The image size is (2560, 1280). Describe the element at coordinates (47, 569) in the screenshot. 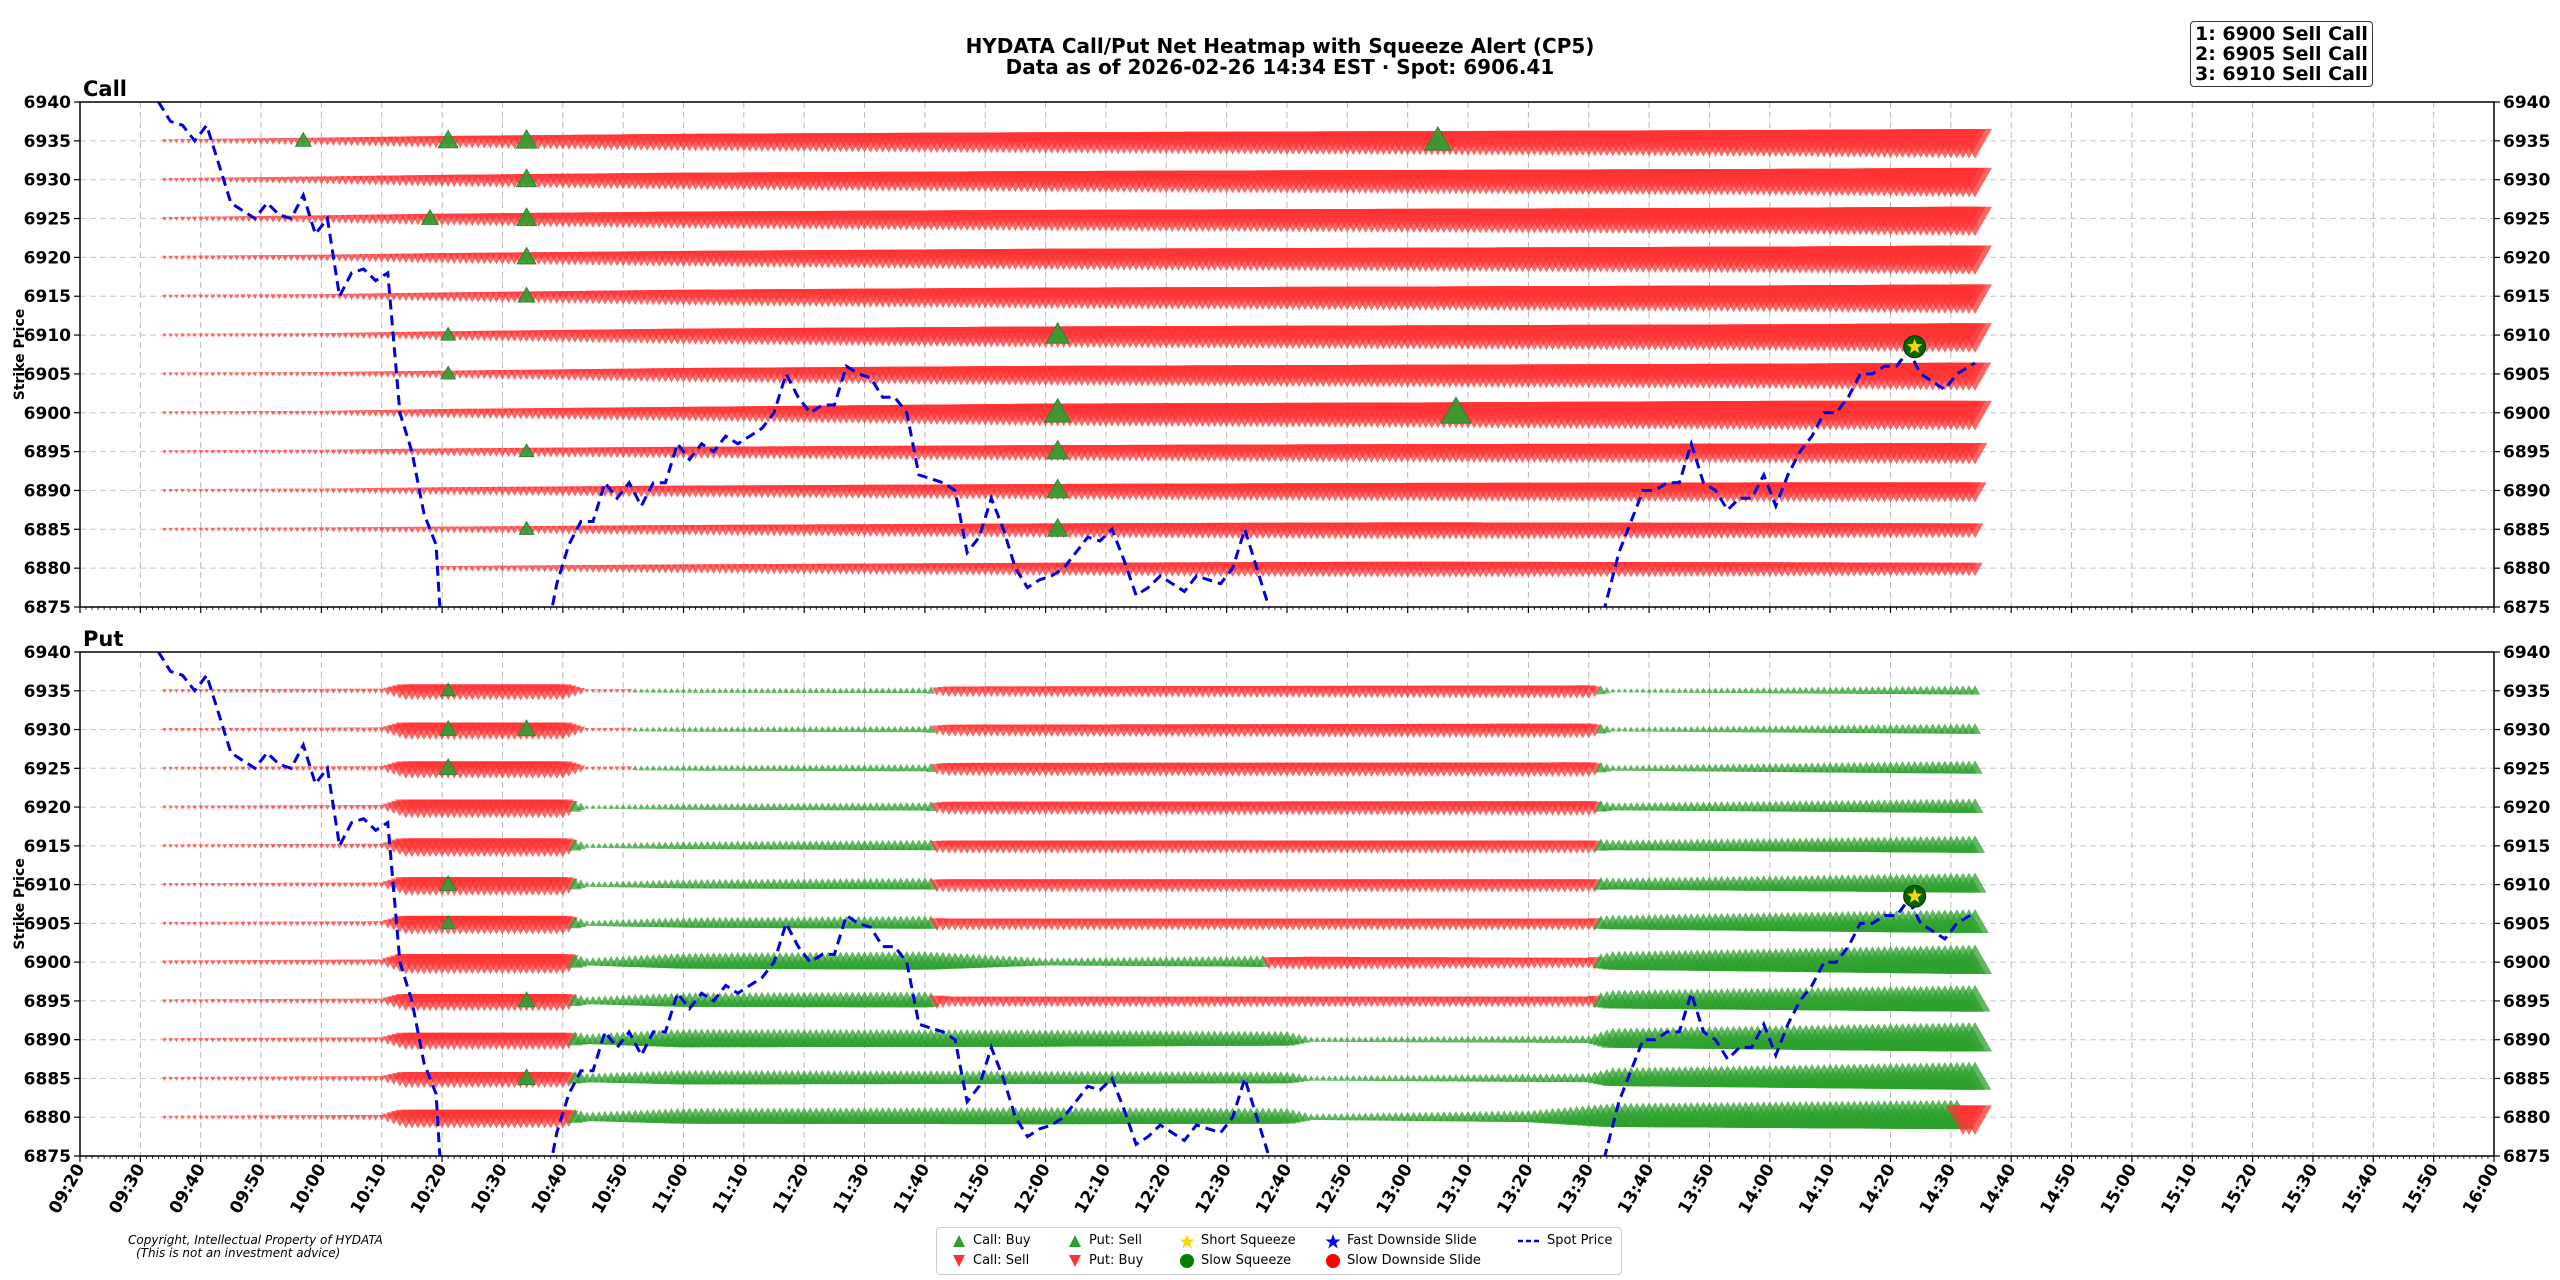

I see `y-tick-label: 6880` at that location.